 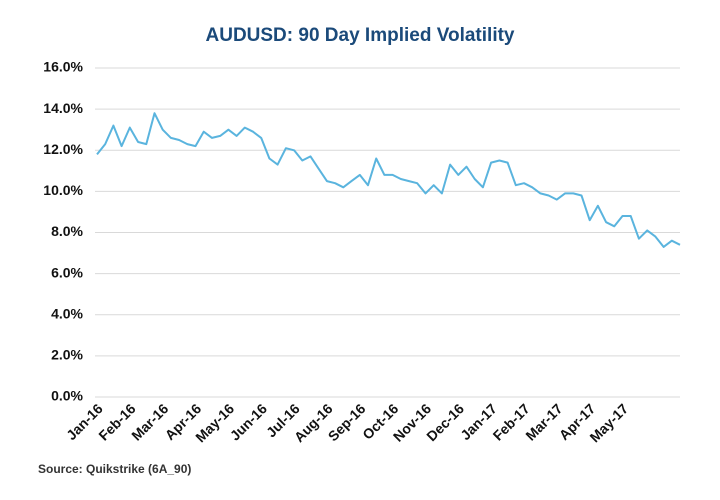 What do you see at coordinates (543, 421) in the screenshot?
I see `x-tick-label: Mar-17` at bounding box center [543, 421].